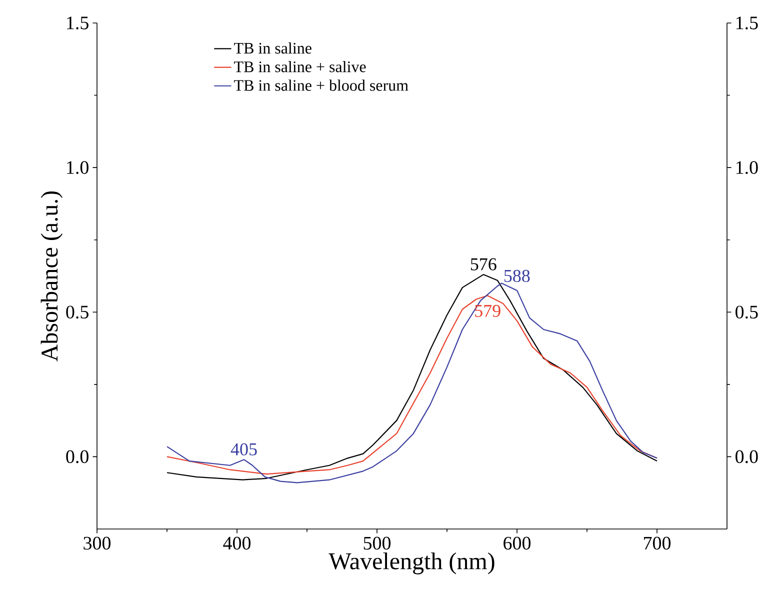  I want to click on legend-label: TB in saline + salive, so click(300, 66).